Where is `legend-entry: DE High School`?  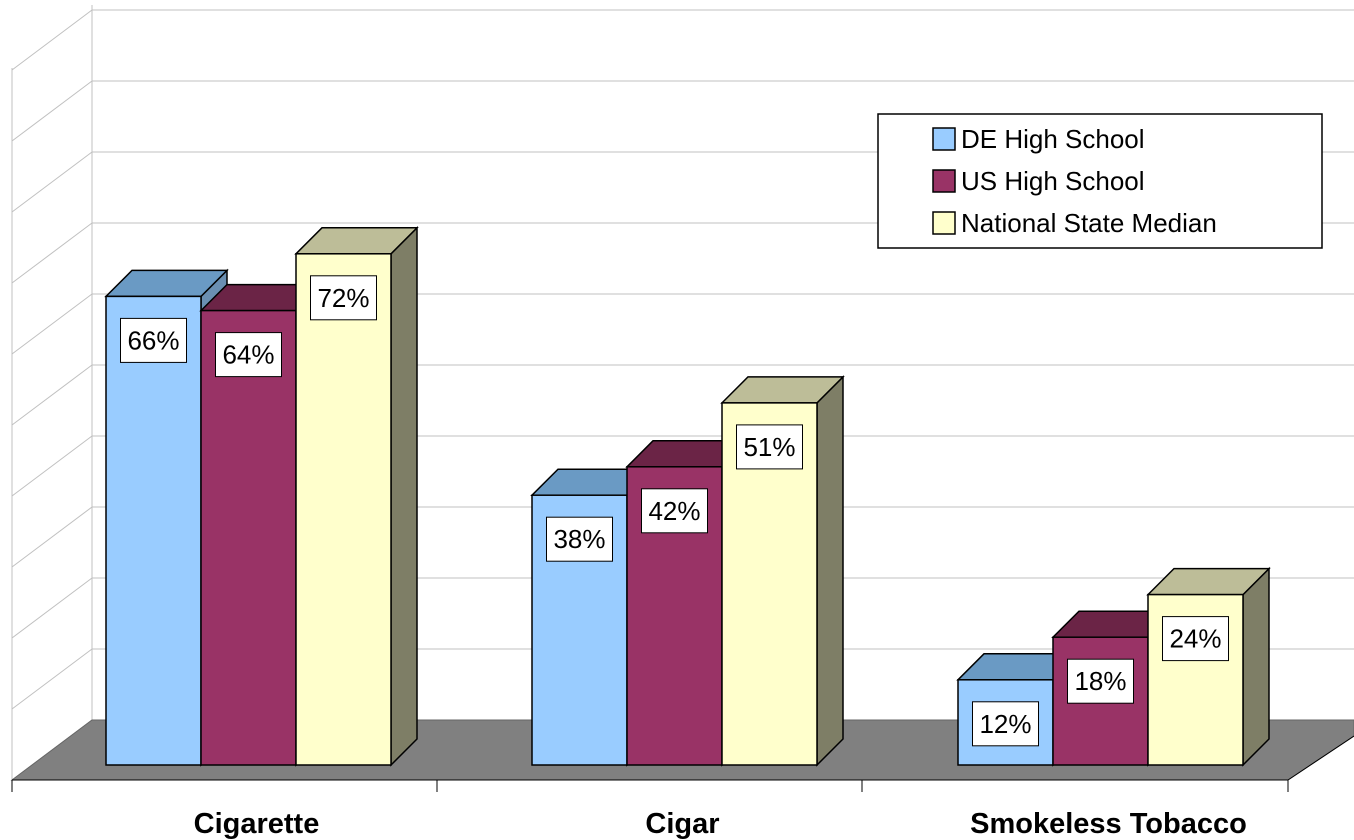 legend-entry: DE High School is located at coordinates (1038, 139).